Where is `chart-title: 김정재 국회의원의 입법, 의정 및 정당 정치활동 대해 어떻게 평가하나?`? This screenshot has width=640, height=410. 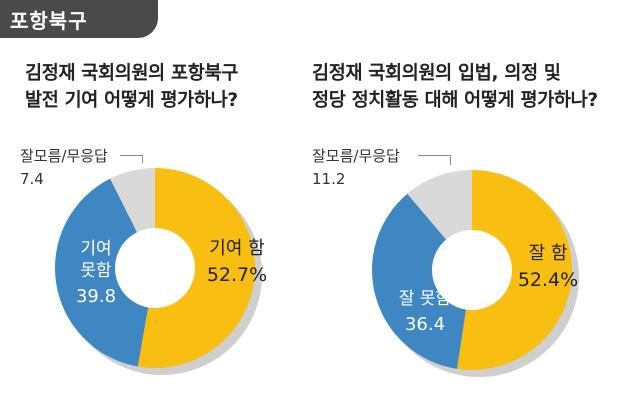
chart-title: 김정재 국회의원의 입법, 의정 및 정당 정치활동 대해 어떻게 평가하나? is located at coordinates (455, 87).